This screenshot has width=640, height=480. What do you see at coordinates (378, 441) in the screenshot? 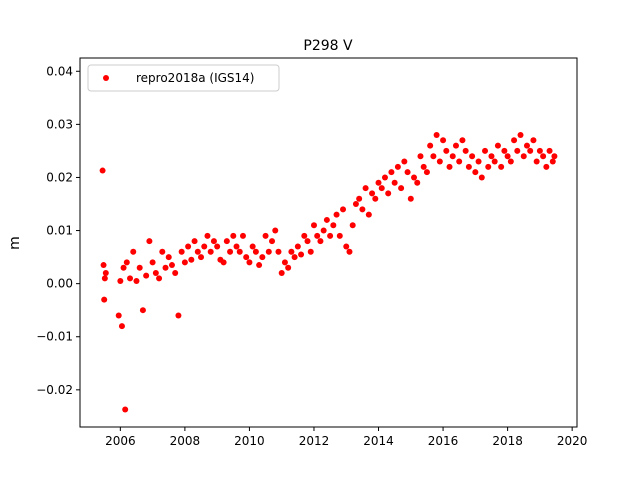
I see `x-tick-label: 2014` at bounding box center [378, 441].